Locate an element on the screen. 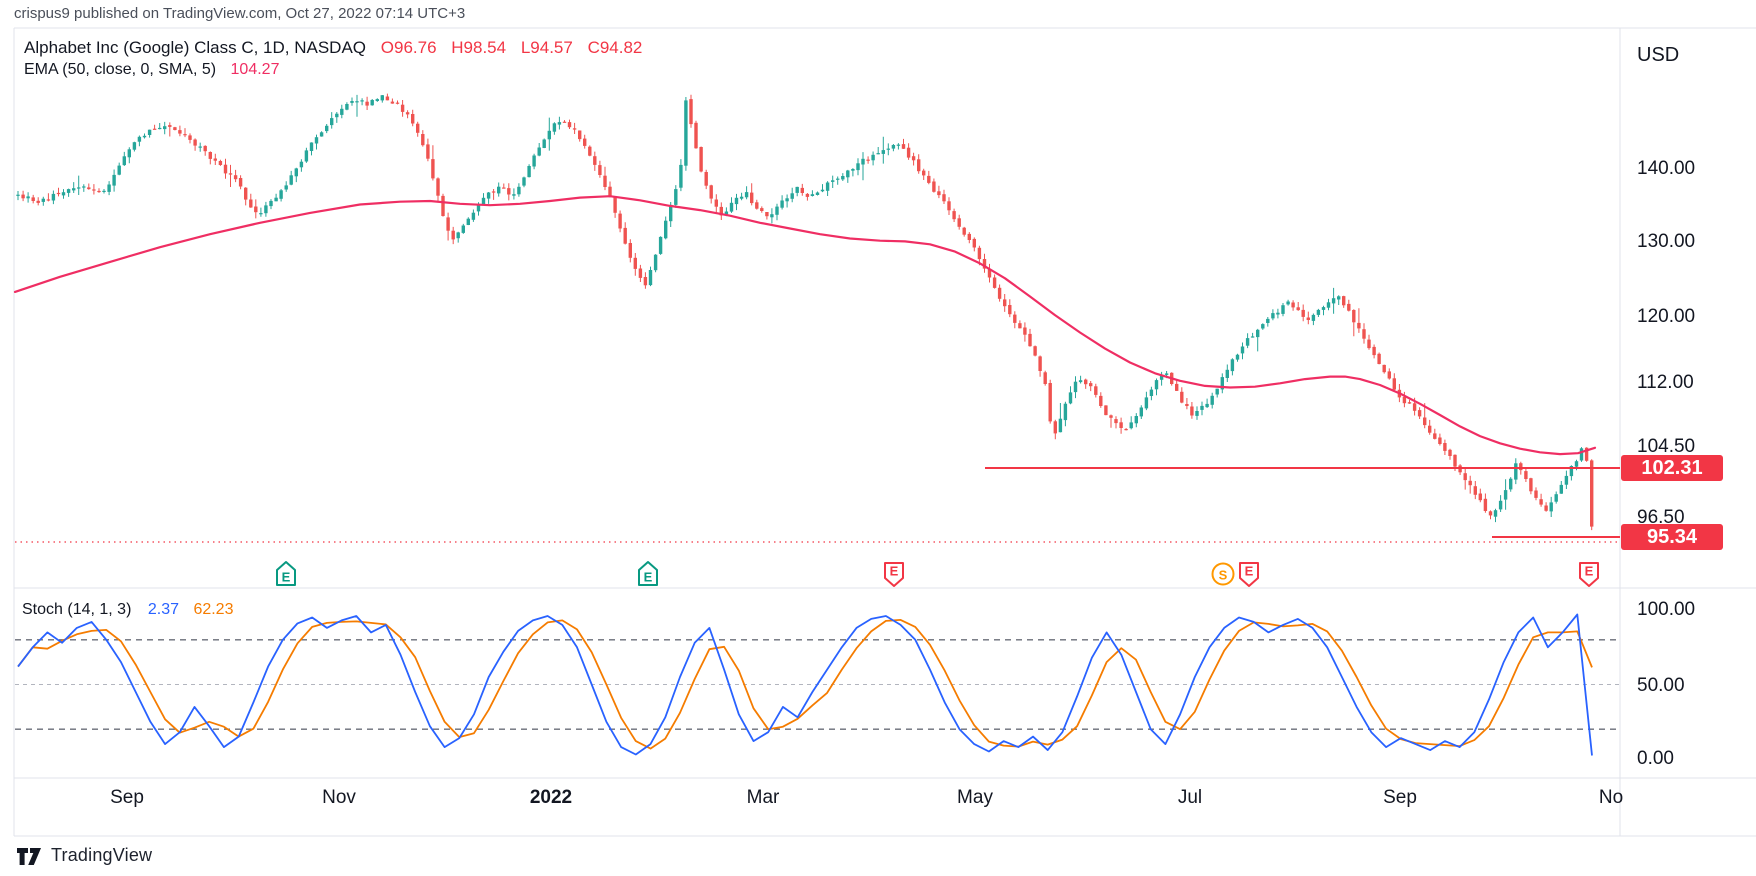  tradingview-brand-text: TradingView is located at coordinates (102, 854).